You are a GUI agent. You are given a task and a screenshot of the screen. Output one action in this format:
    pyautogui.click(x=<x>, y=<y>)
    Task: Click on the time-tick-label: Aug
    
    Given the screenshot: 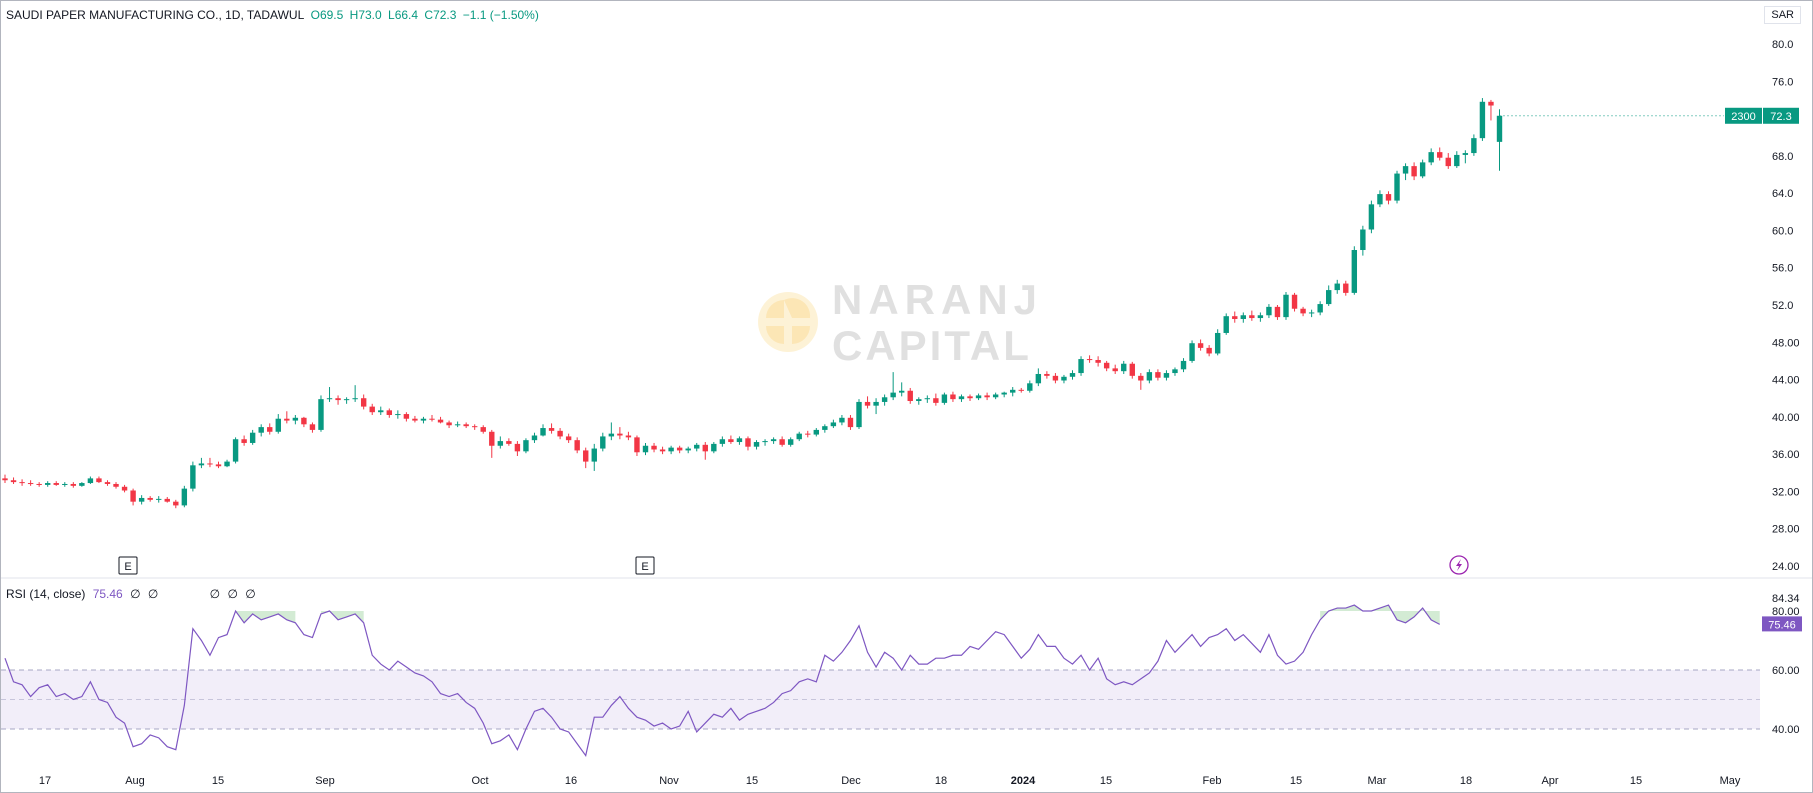 What is the action you would take?
    pyautogui.click(x=135, y=781)
    